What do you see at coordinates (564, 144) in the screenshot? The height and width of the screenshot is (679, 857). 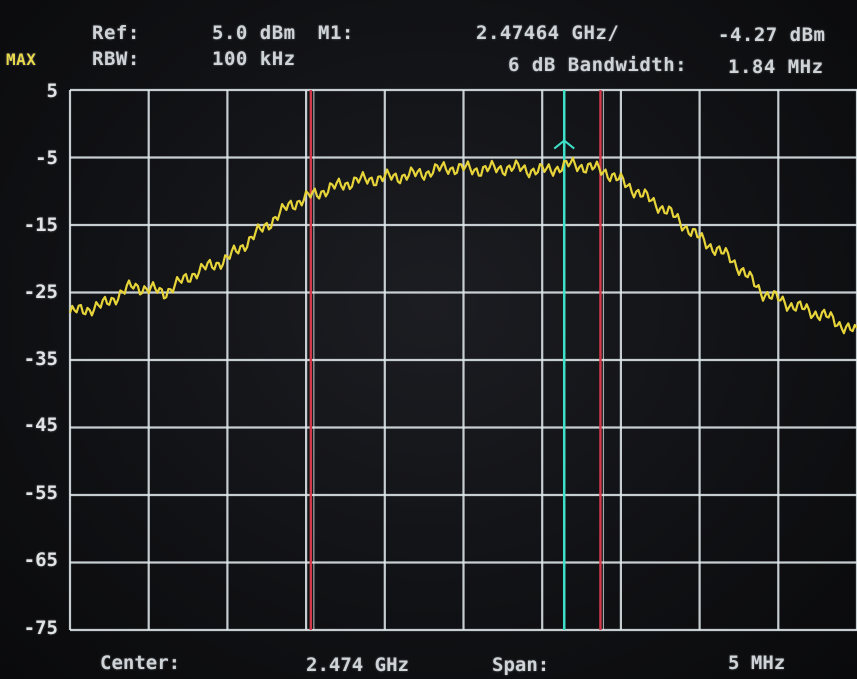 I see `marker-m1-symbol` at bounding box center [564, 144].